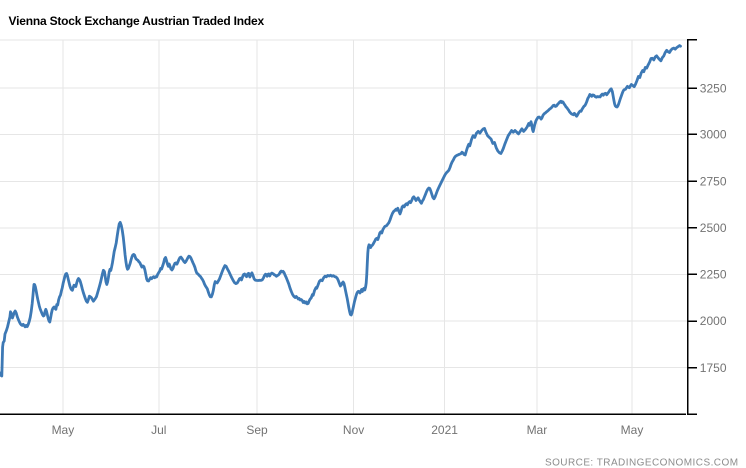  What do you see at coordinates (713, 88) in the screenshot?
I see `svg-text: 3250` at bounding box center [713, 88].